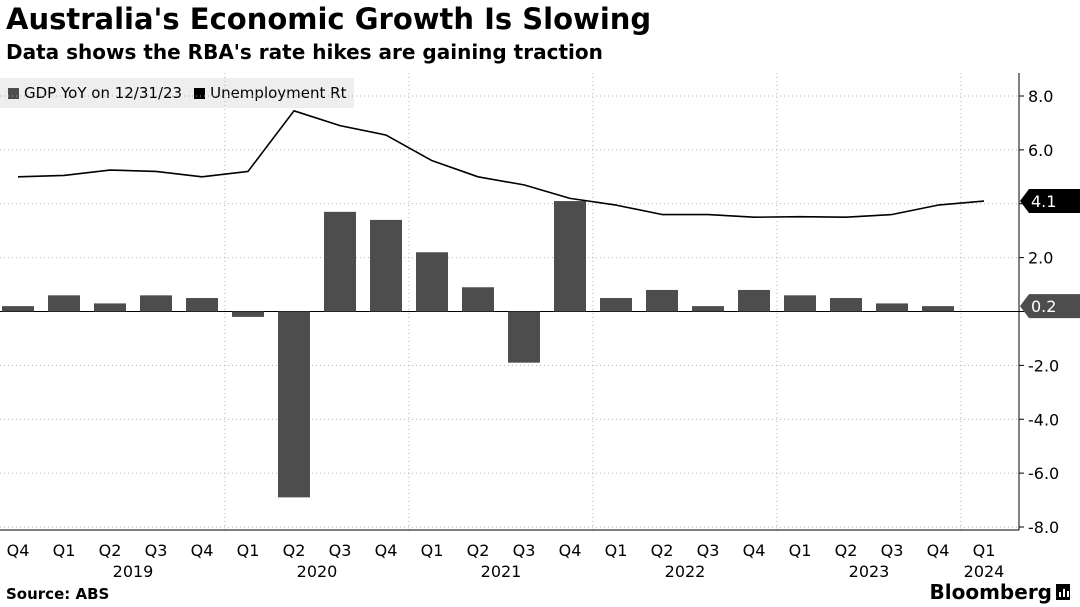  I want to click on source-note: Source: ABS, so click(58, 594).